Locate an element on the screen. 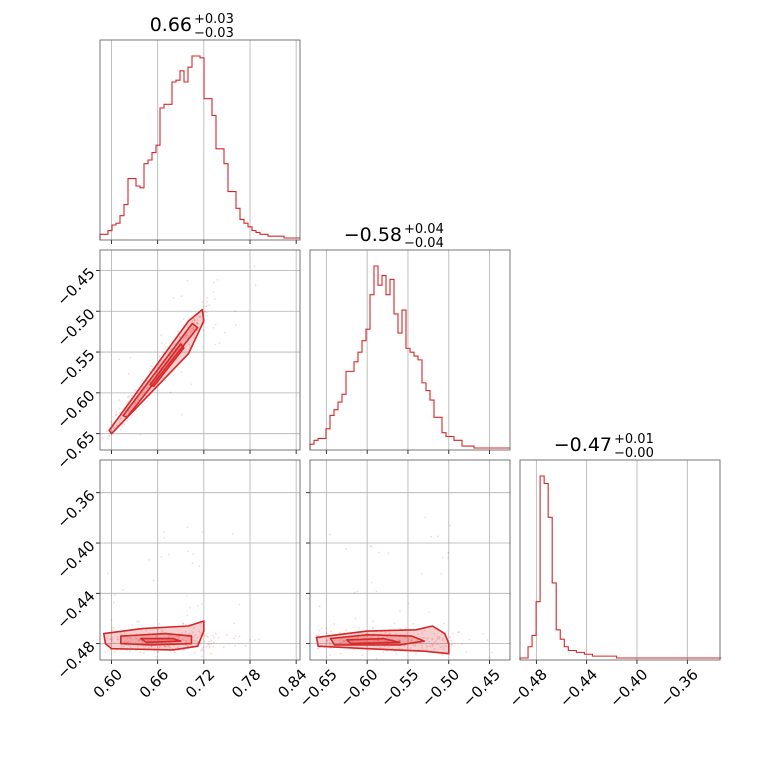 This screenshot has height=760, width=760. title-median: −0.47 is located at coordinates (583, 445).